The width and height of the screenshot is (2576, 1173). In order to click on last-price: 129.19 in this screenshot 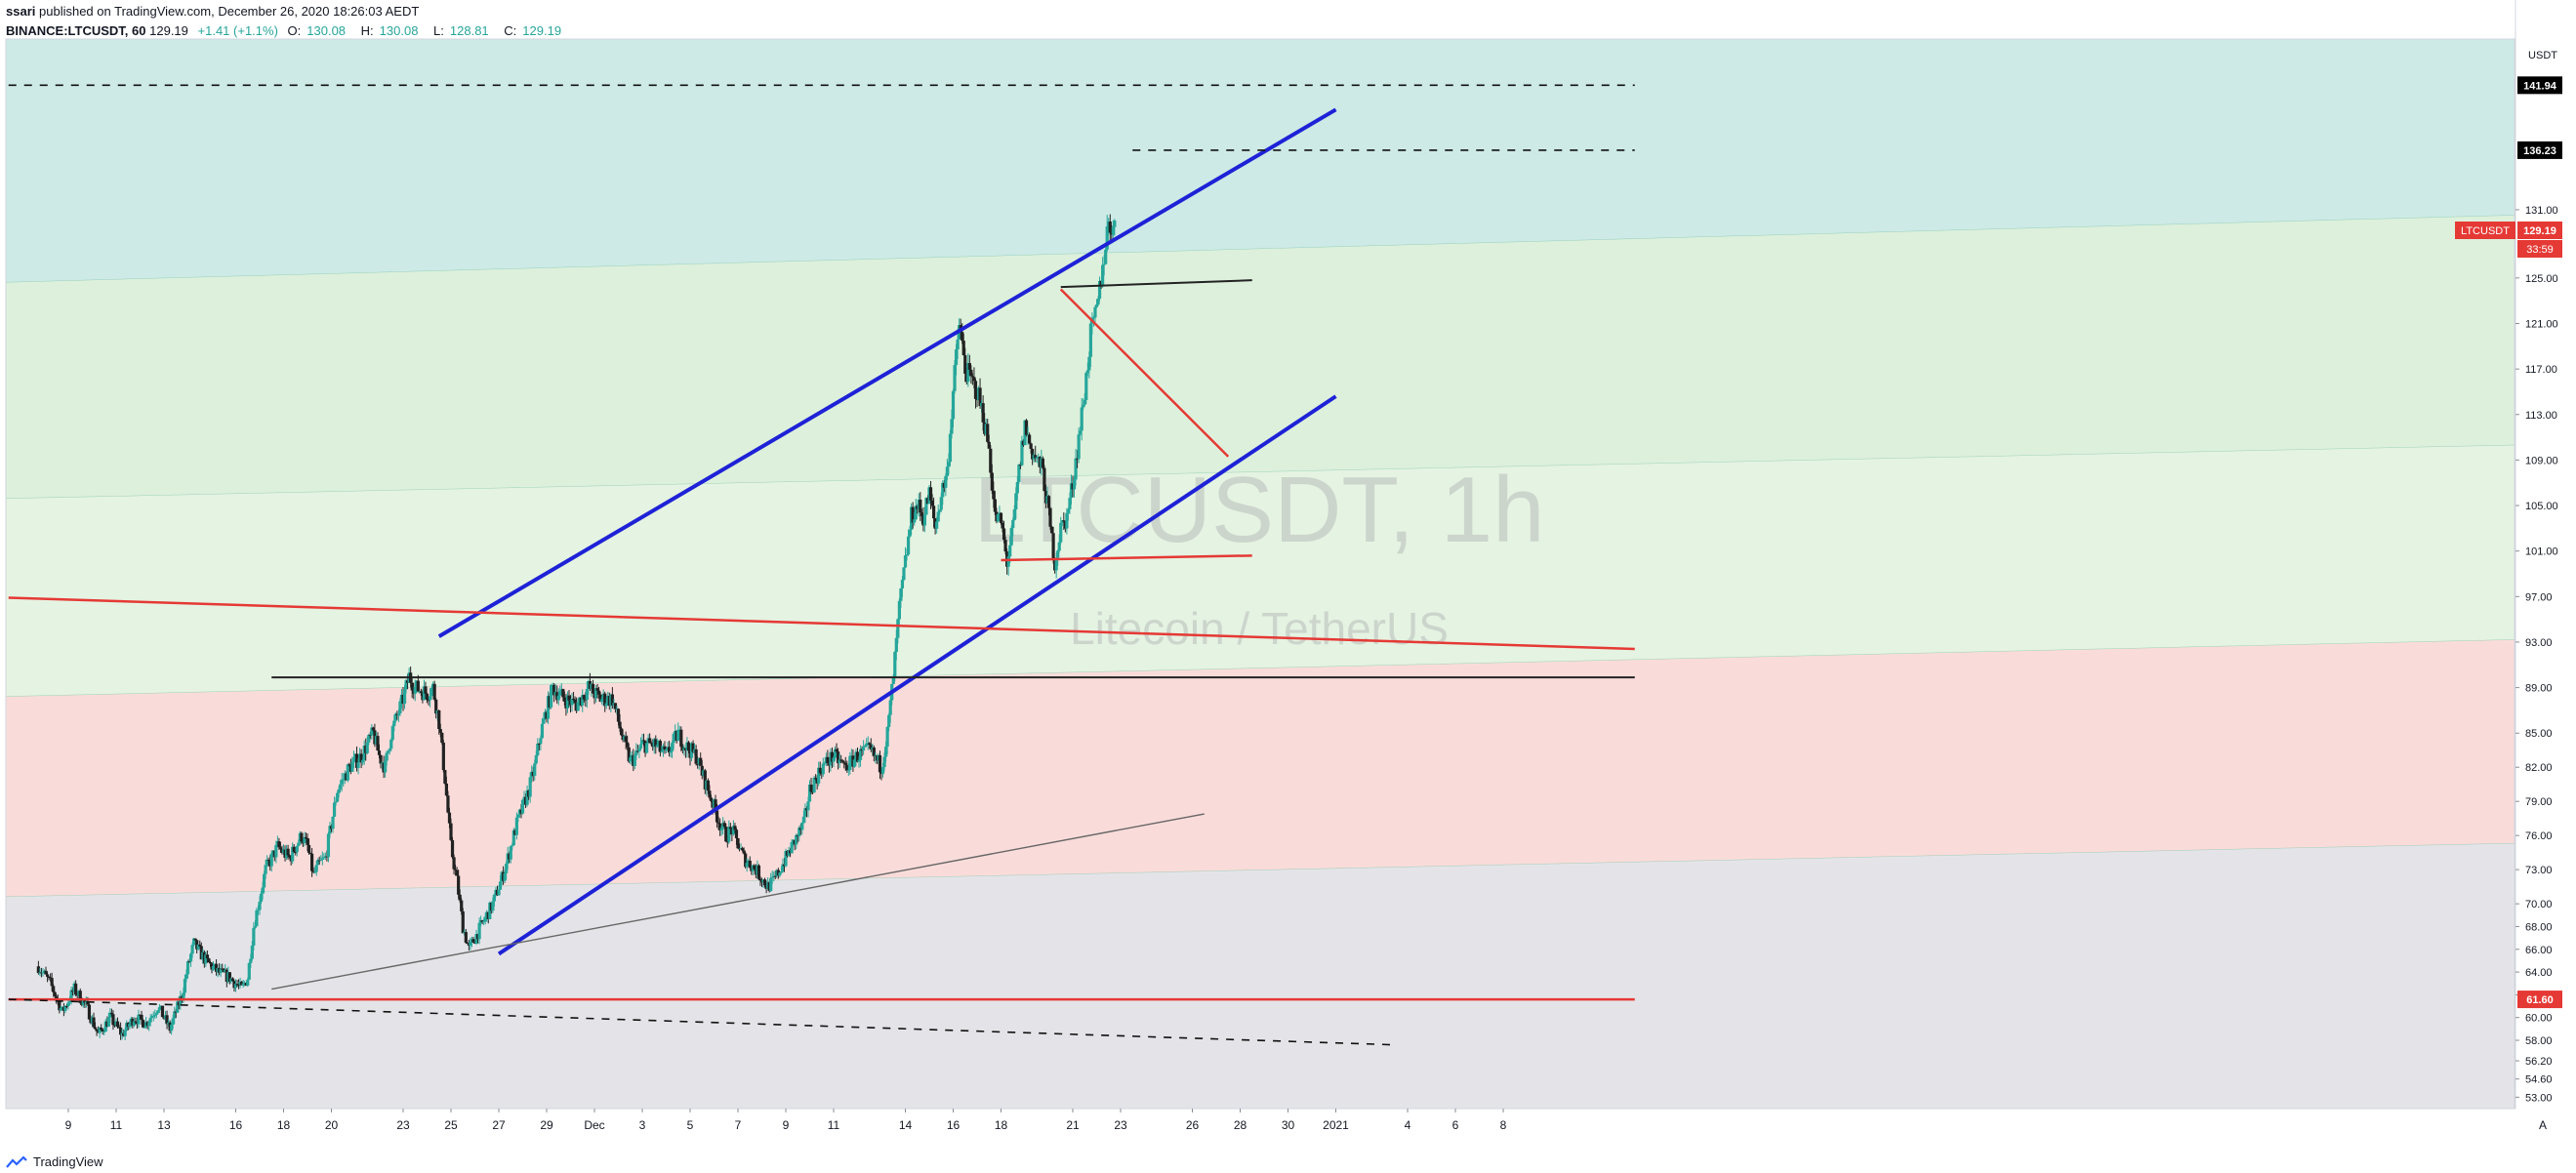, I will do `click(168, 30)`.